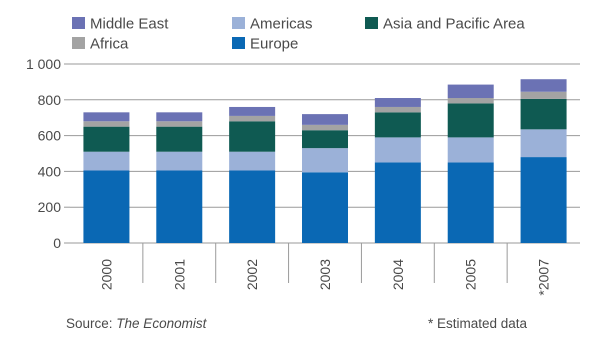  Describe the element at coordinates (470, 150) in the screenshot. I see `bar-segment-americas-2005` at that location.